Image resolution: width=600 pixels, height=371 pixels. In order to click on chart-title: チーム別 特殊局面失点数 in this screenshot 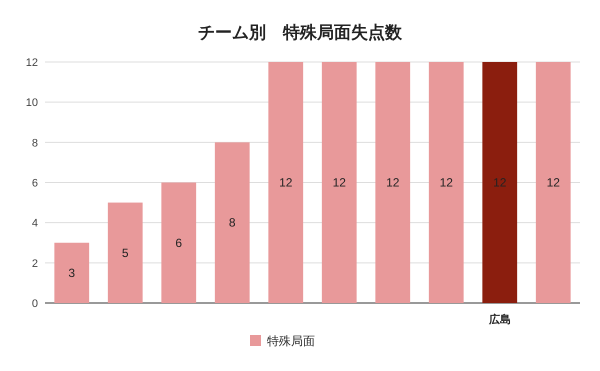, I will do `click(300, 32)`.